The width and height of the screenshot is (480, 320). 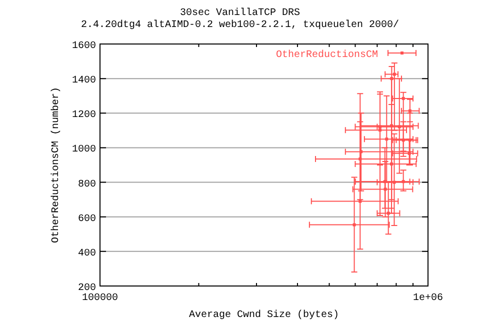 I want to click on y-tick-label: 1200, so click(x=84, y=116).